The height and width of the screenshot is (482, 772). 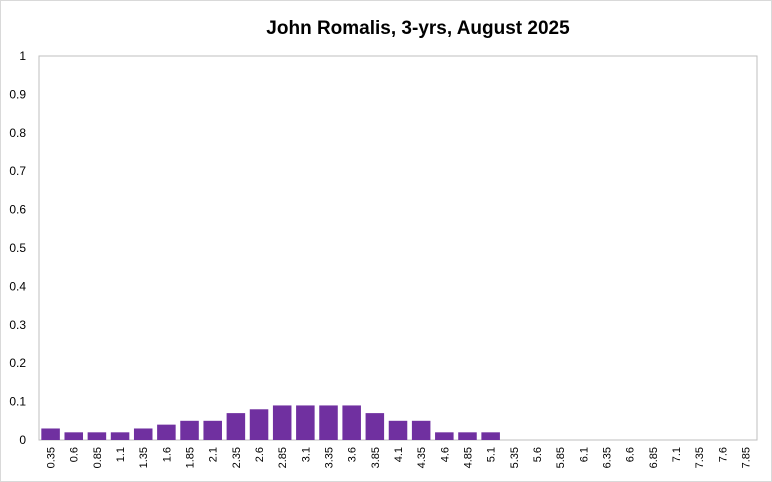 I want to click on x-tick-label: 4.6, so click(x=445, y=454).